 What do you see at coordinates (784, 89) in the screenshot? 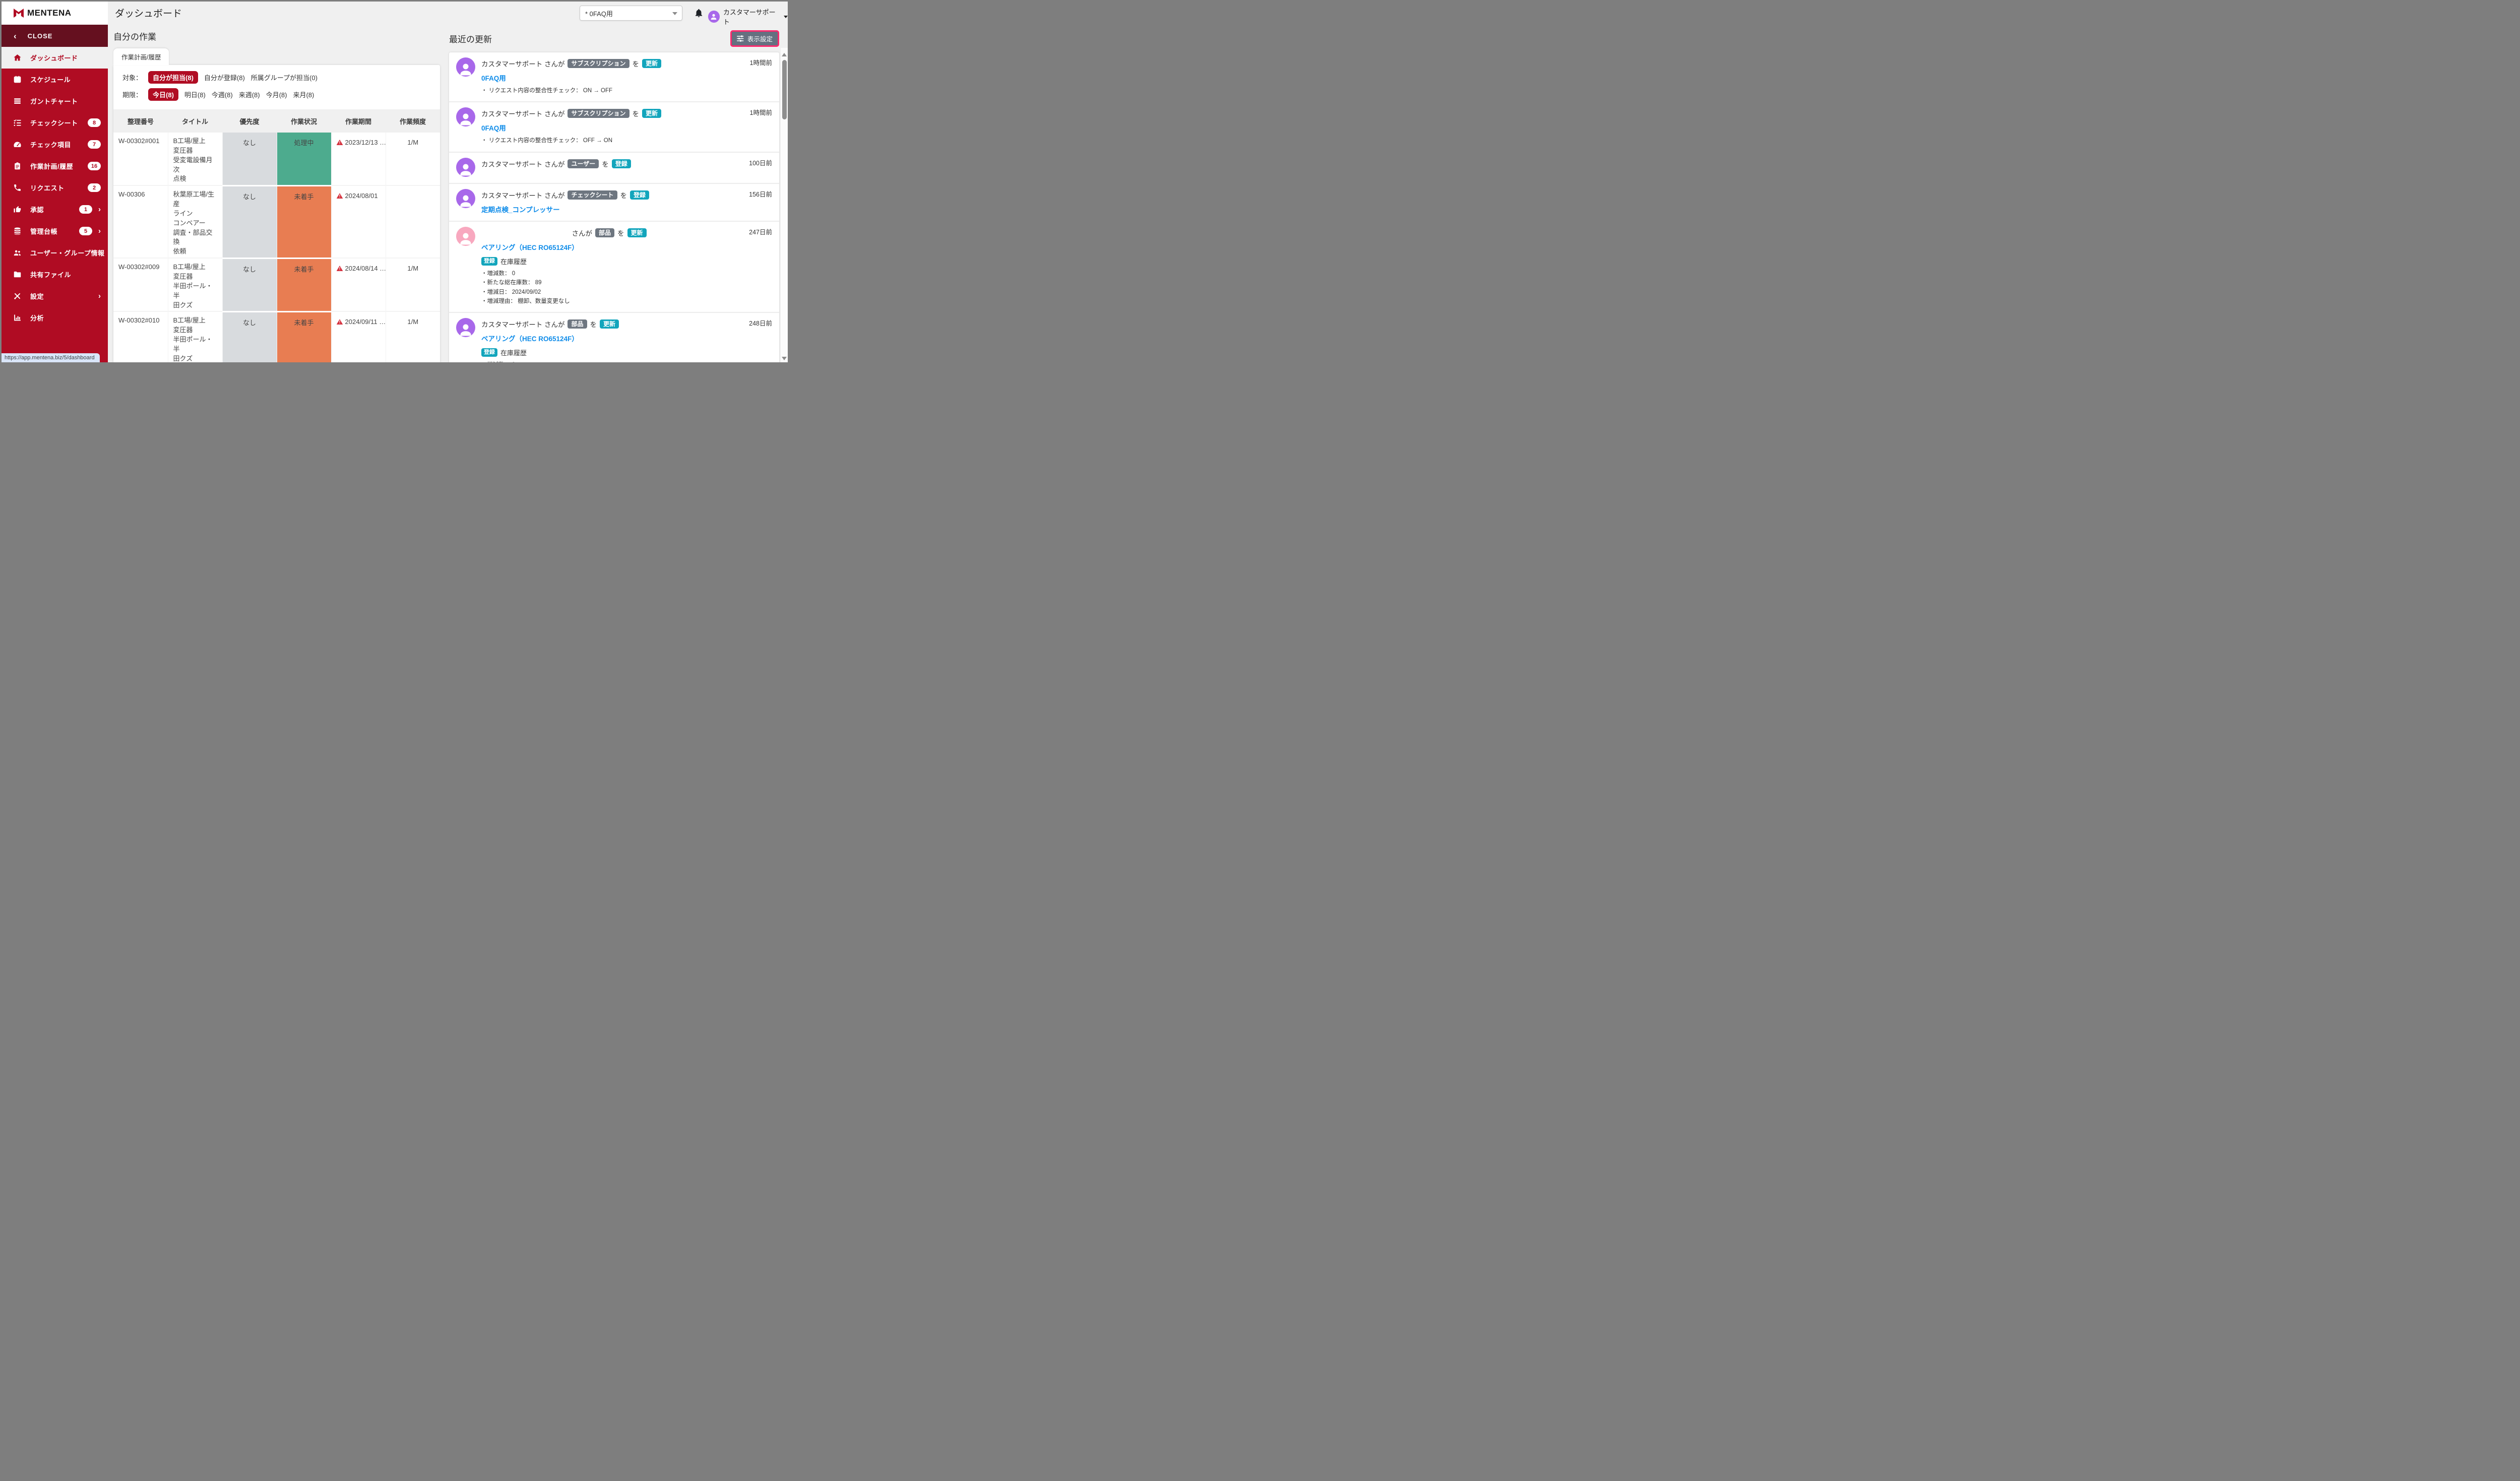
I see `scrollbar-thumb` at bounding box center [784, 89].